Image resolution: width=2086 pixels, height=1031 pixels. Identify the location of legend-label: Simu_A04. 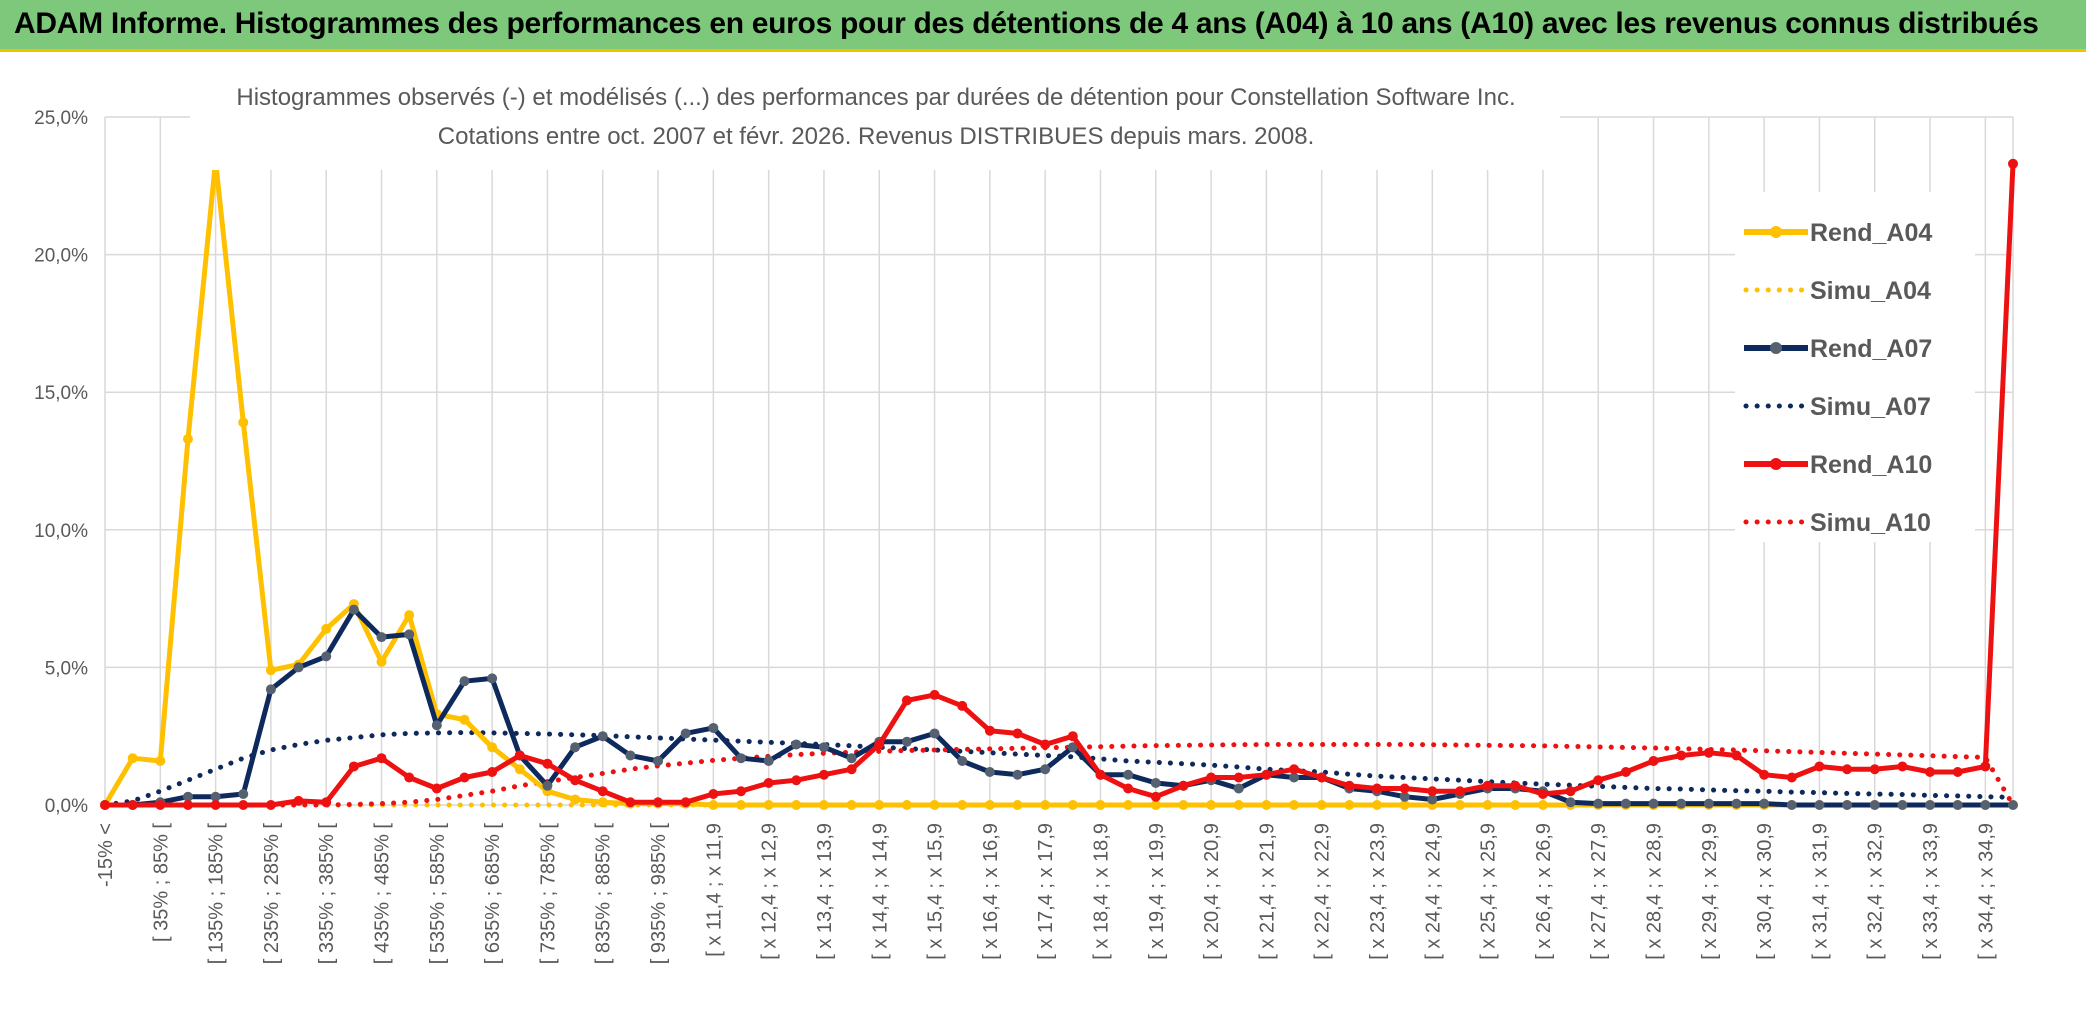
(1870, 291).